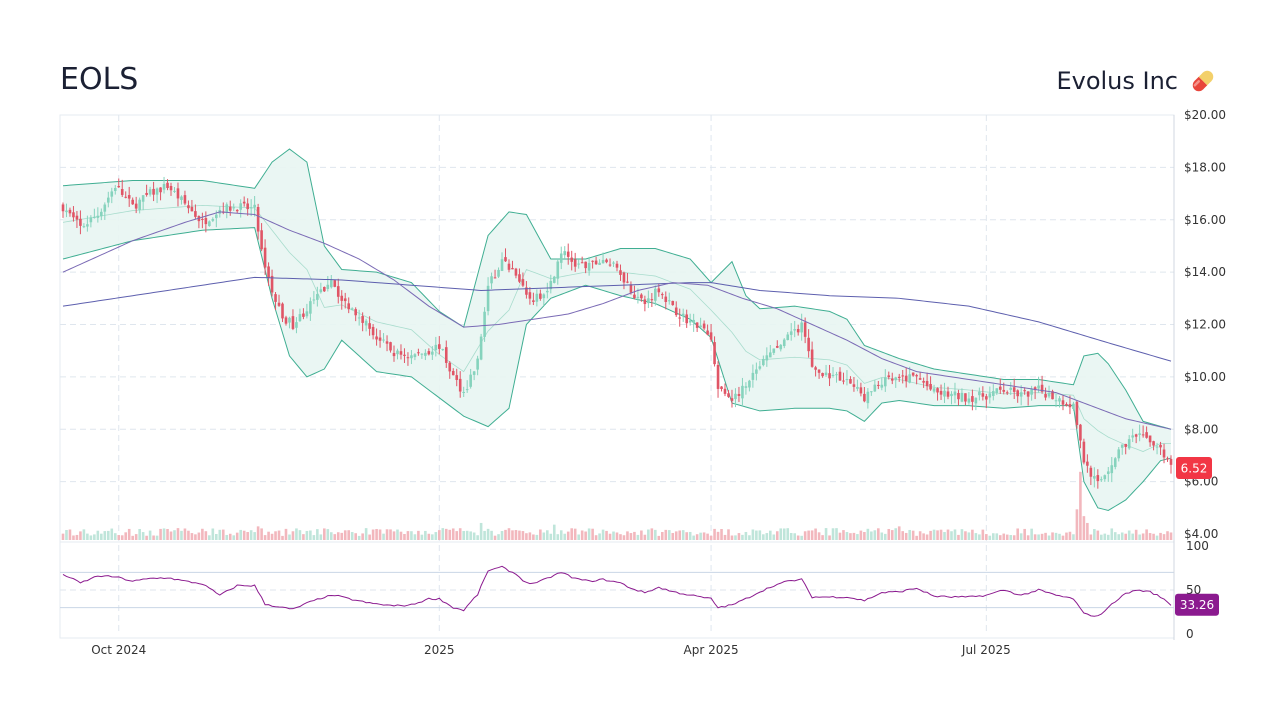 The height and width of the screenshot is (720, 1280). What do you see at coordinates (1190, 634) in the screenshot?
I see `rsi-tick-label: 0` at bounding box center [1190, 634].